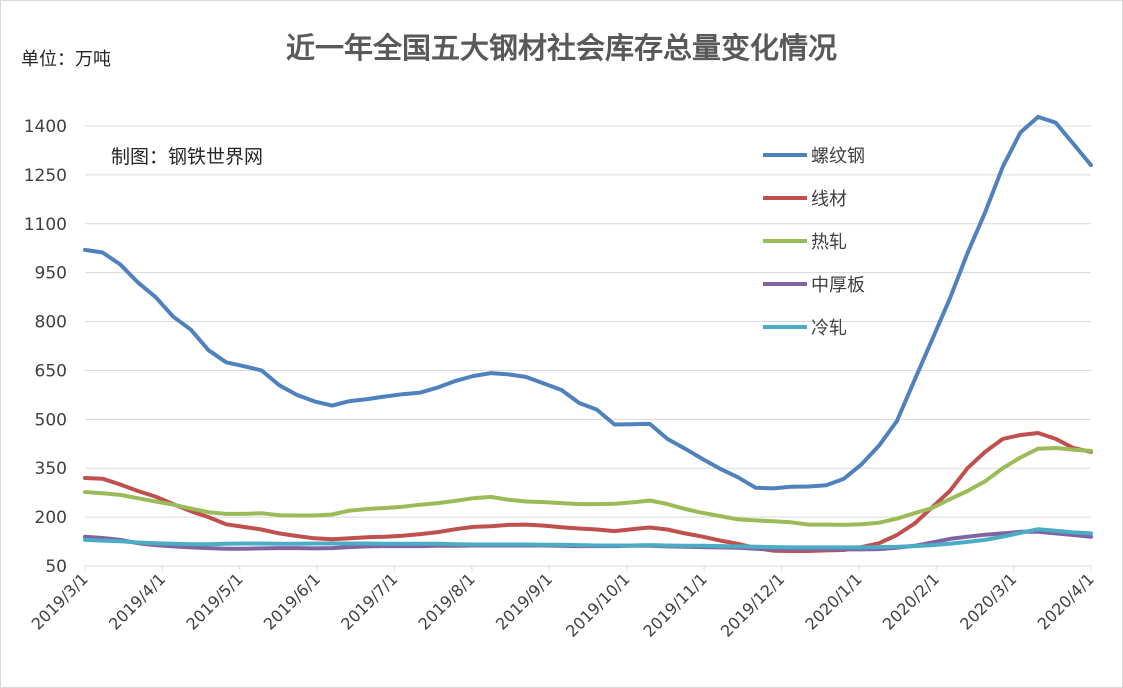  Describe the element at coordinates (187, 157) in the screenshot. I see `credit-label: 制图：钢铁世界网` at that location.